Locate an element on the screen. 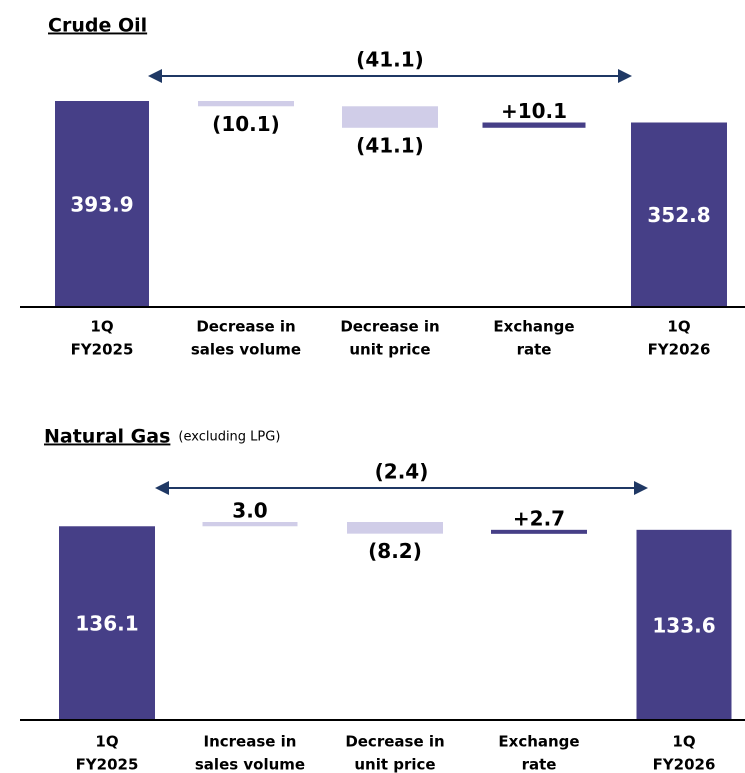 Image resolution: width=745 pixels, height=773 pixels. value-label: +2.7 is located at coordinates (539, 518).